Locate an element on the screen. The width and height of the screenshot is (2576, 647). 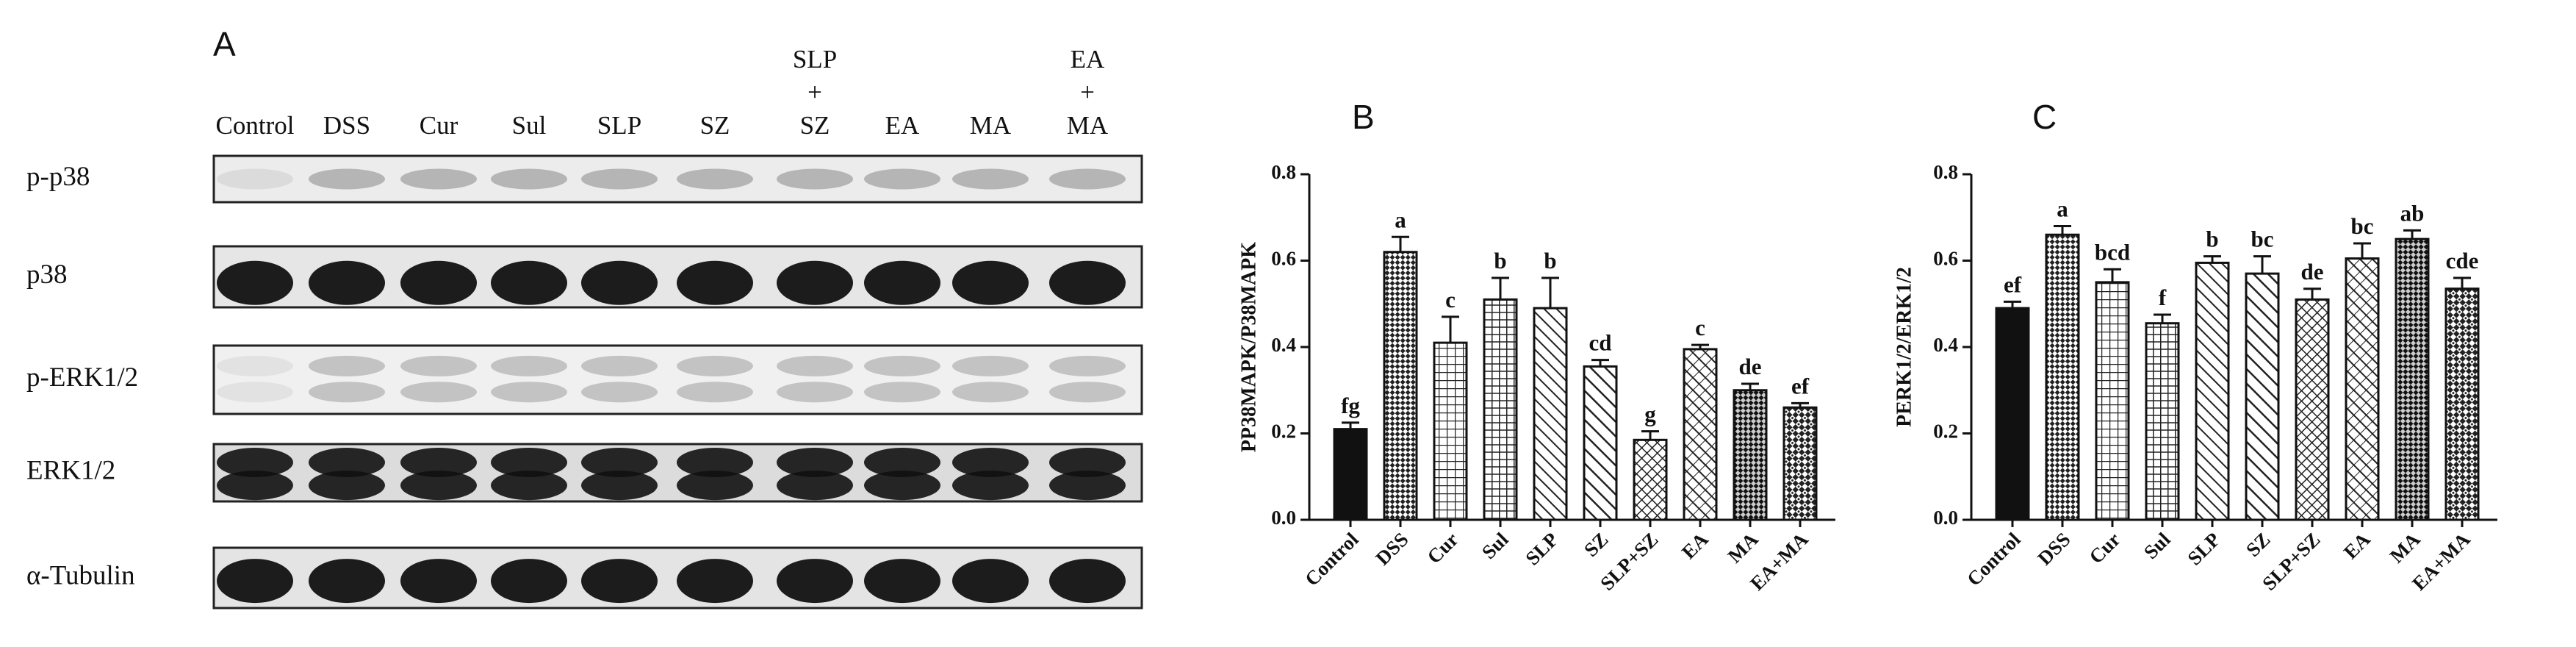
x-tick-label: Cur is located at coordinates (1443, 548).